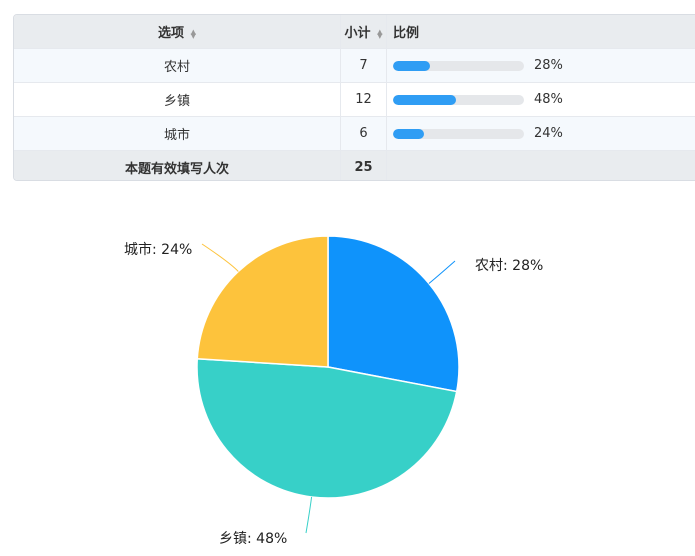 Image resolution: width=695 pixels, height=556 pixels. I want to click on row-ratio: 28%, so click(540, 65).